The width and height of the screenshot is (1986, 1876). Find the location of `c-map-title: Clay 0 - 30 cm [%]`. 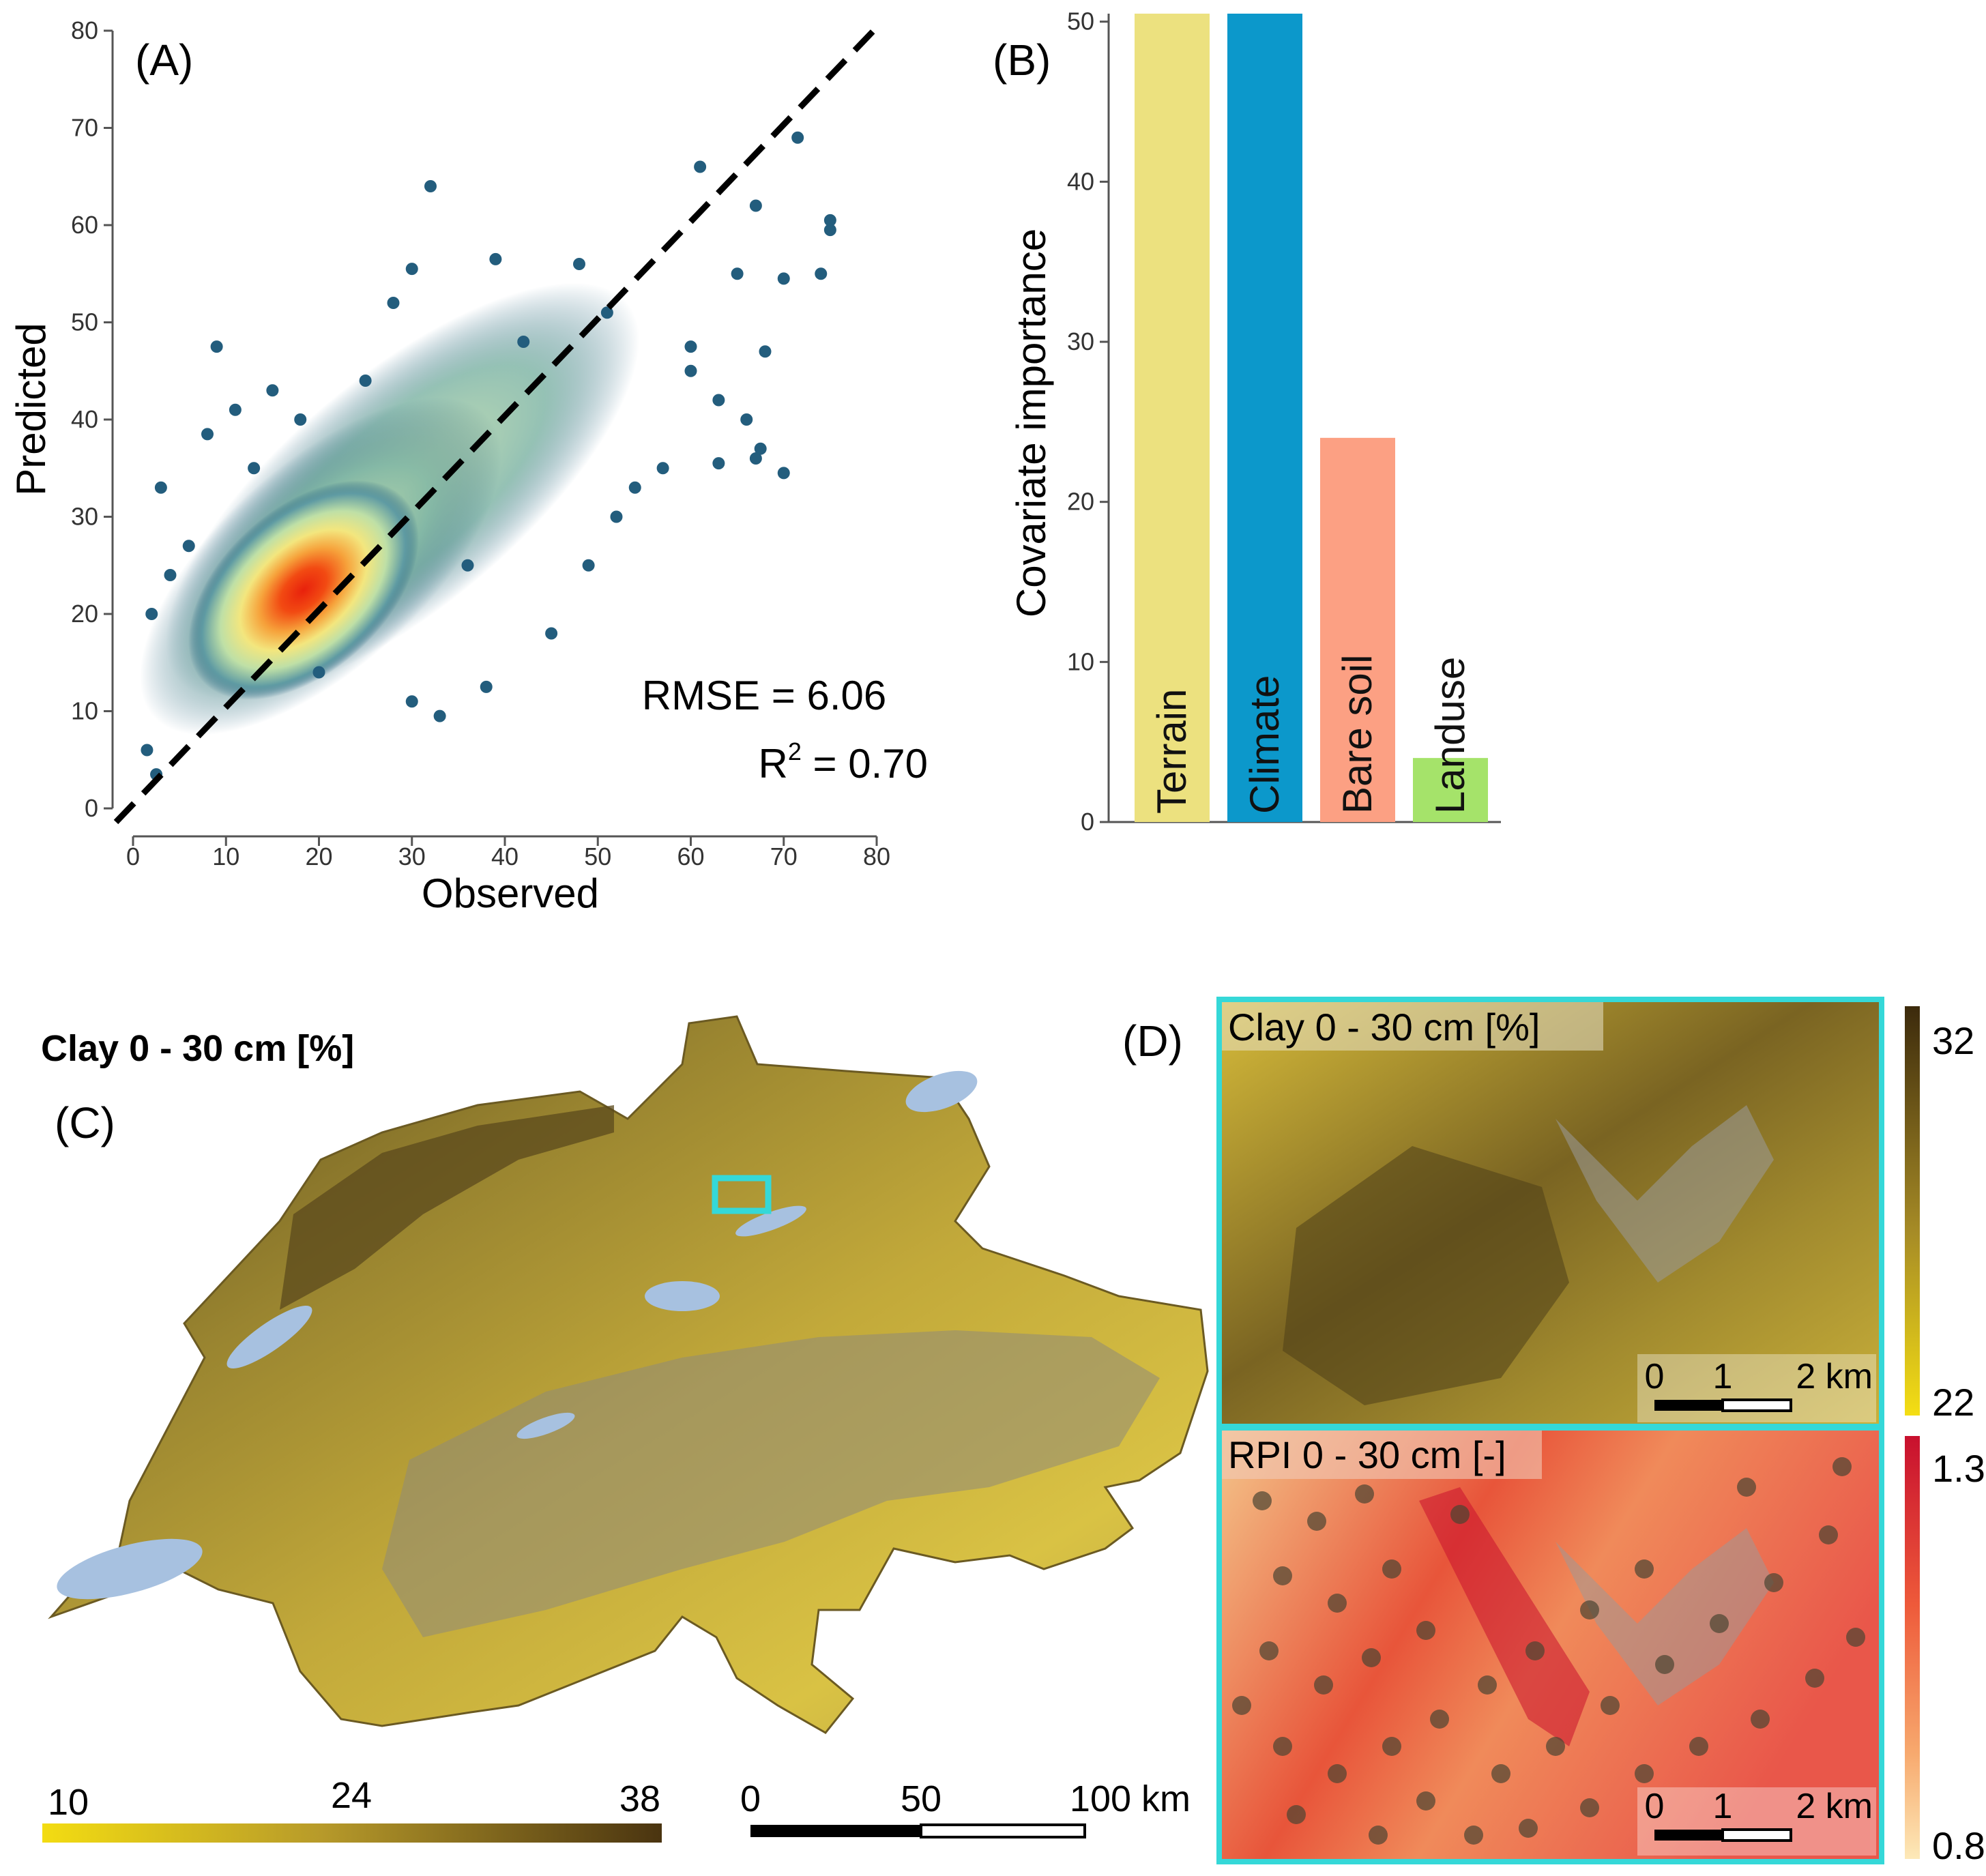

c-map-title: Clay 0 - 30 cm [%] is located at coordinates (197, 1048).